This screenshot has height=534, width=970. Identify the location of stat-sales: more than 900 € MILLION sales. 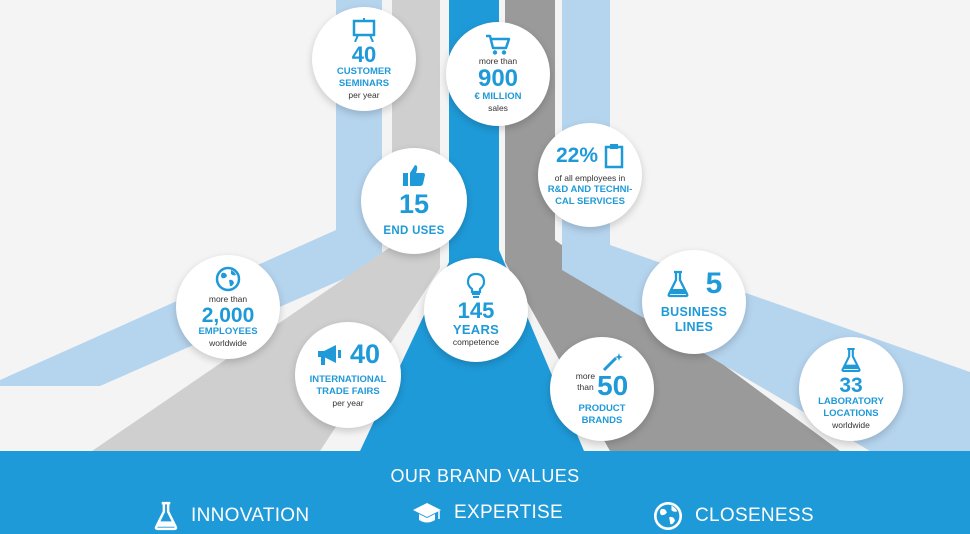
(498, 74).